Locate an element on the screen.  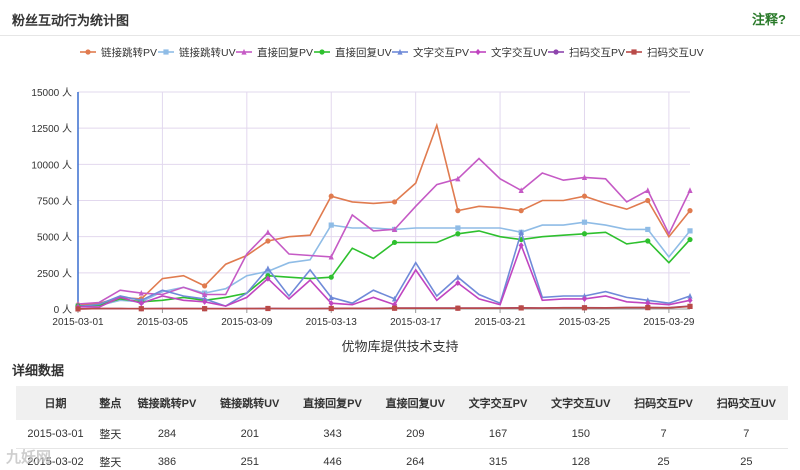
table-cell: 446 is located at coordinates (332, 462).